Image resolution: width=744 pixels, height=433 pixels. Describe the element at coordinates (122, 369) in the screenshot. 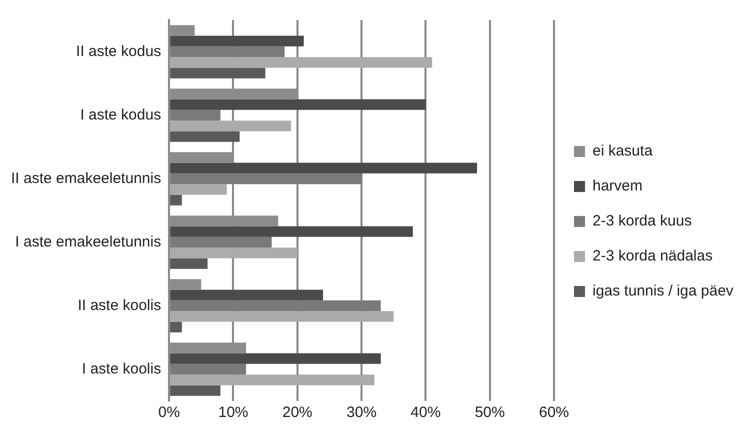

I see `y-tick-label: I aste koolis` at that location.